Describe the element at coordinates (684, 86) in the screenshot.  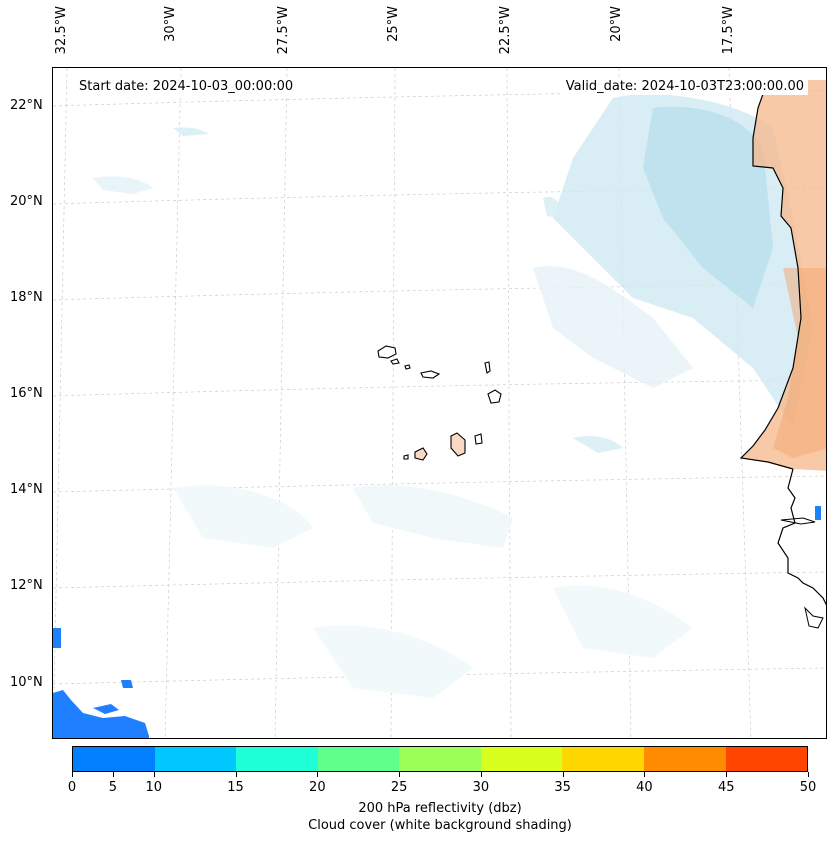
I see `valid-date-label: Valid_date: 2024-10-03T23:00:00.00` at that location.